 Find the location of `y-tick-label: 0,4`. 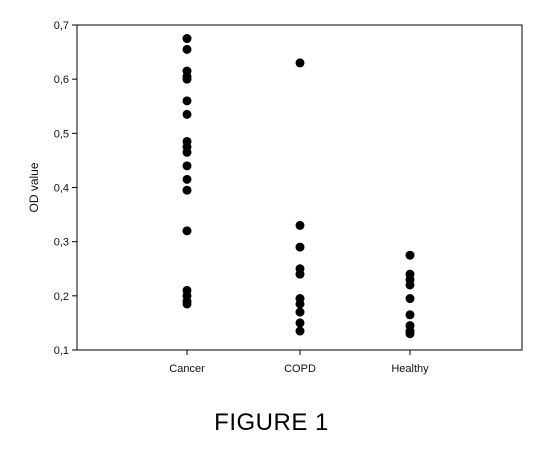

y-tick-label: 0,4 is located at coordinates (61, 189).